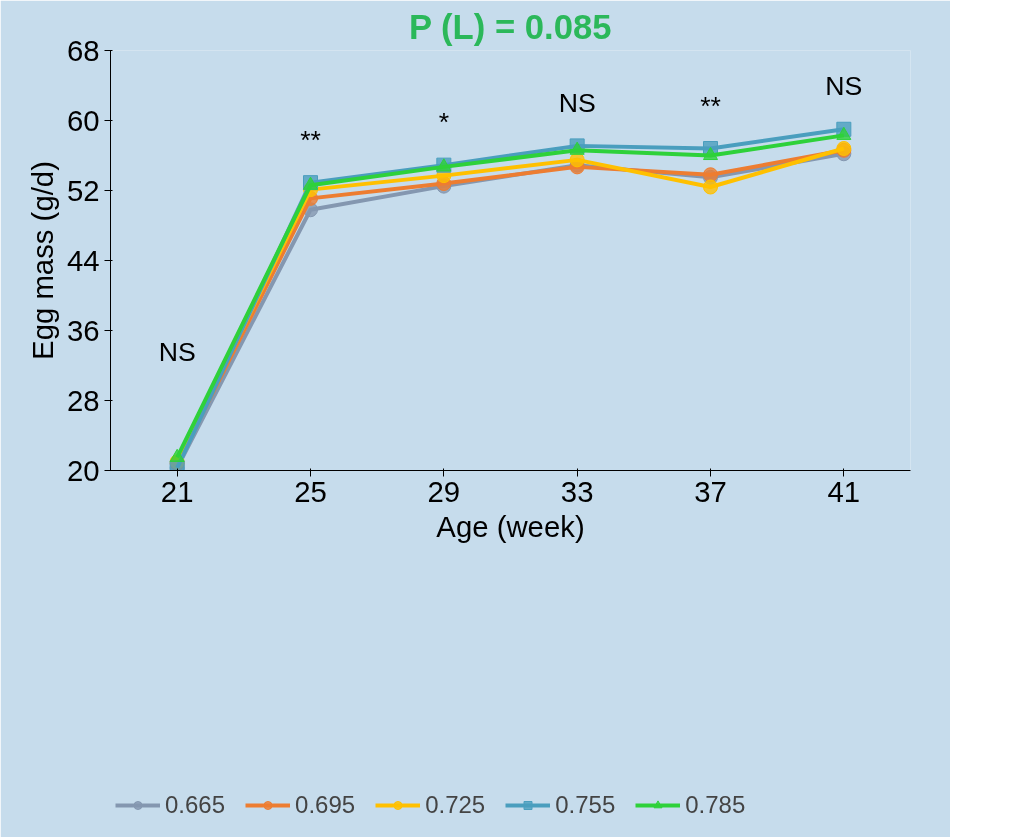 This screenshot has height=837, width=1014. What do you see at coordinates (444, 122) in the screenshot?
I see `annotation: *` at bounding box center [444, 122].